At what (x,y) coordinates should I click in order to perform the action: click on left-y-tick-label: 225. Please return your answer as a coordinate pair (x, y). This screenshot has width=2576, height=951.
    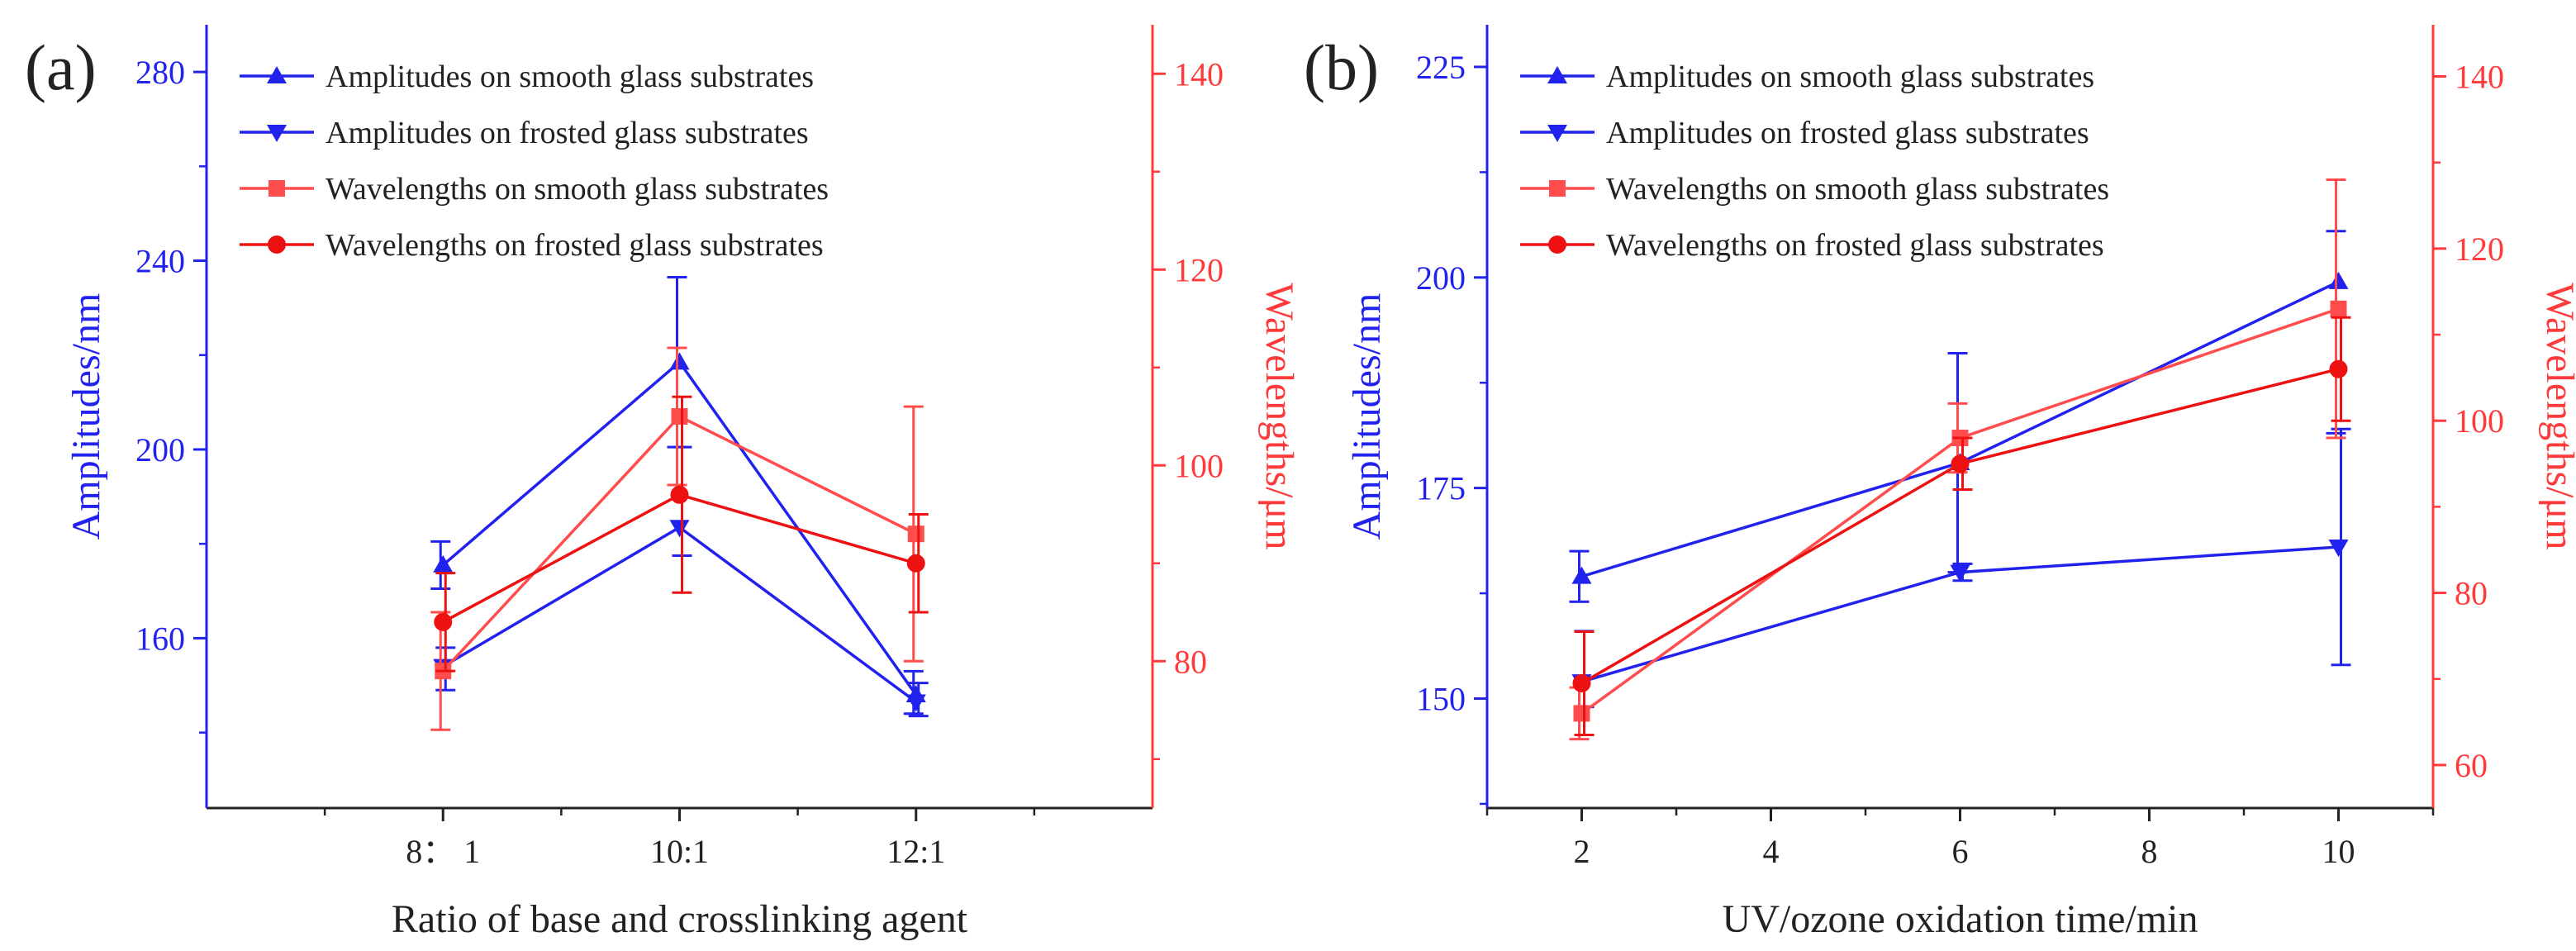
    Looking at the image, I should click on (1441, 67).